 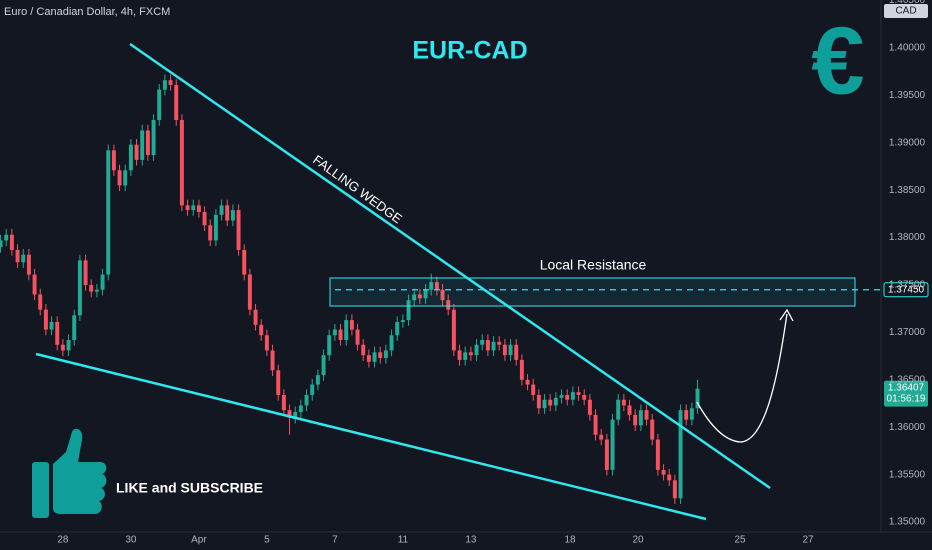 I want to click on y-tick-label: 1.39500, so click(x=907, y=95).